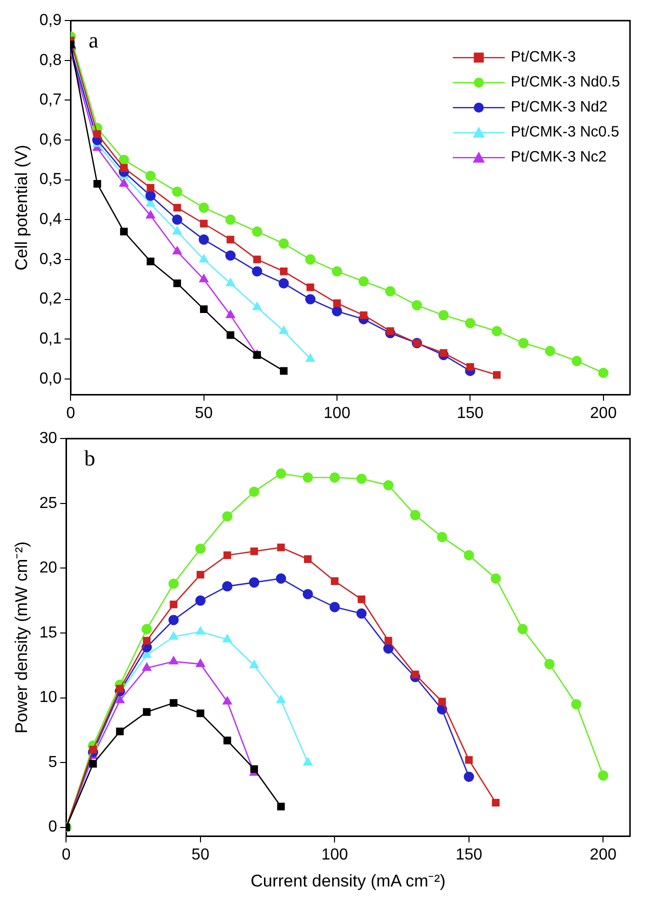  What do you see at coordinates (565, 82) in the screenshot?
I see `legend-label: Pt/CMK-3 Nd0.5` at bounding box center [565, 82].